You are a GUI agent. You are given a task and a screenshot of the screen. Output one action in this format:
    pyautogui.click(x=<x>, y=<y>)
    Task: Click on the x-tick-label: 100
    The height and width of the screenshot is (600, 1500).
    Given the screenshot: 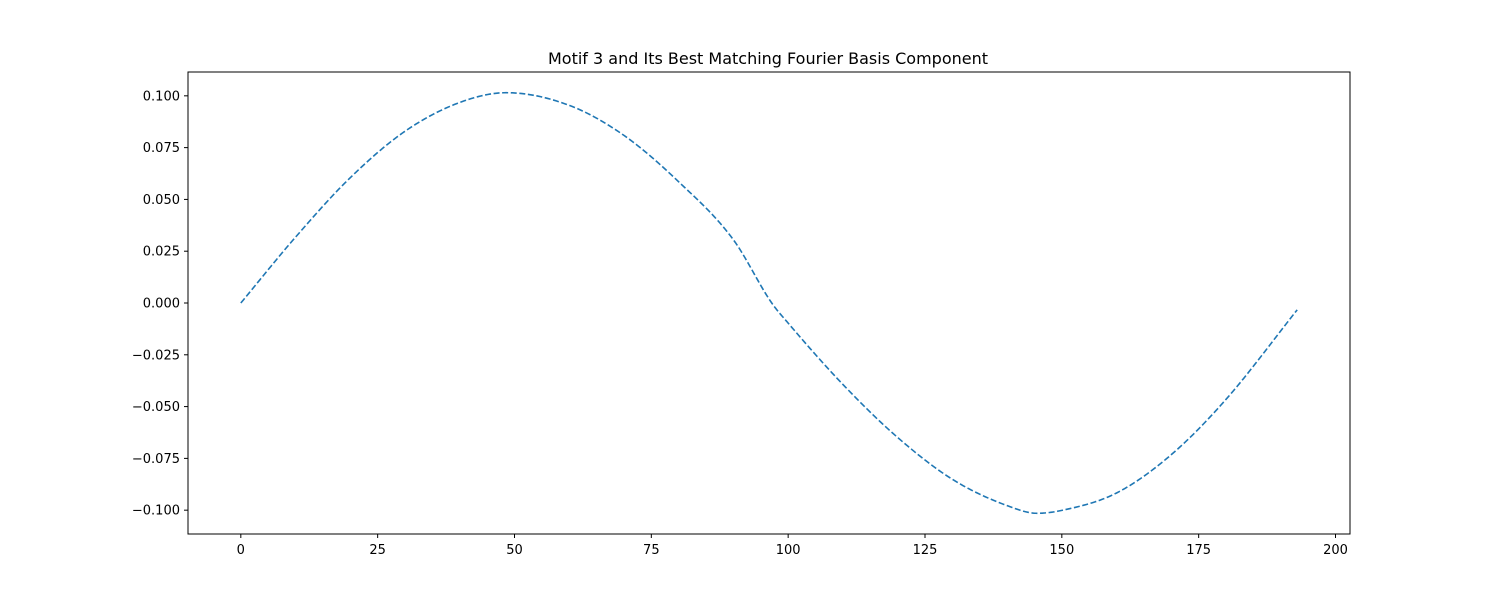 What is the action you would take?
    pyautogui.click(x=788, y=550)
    